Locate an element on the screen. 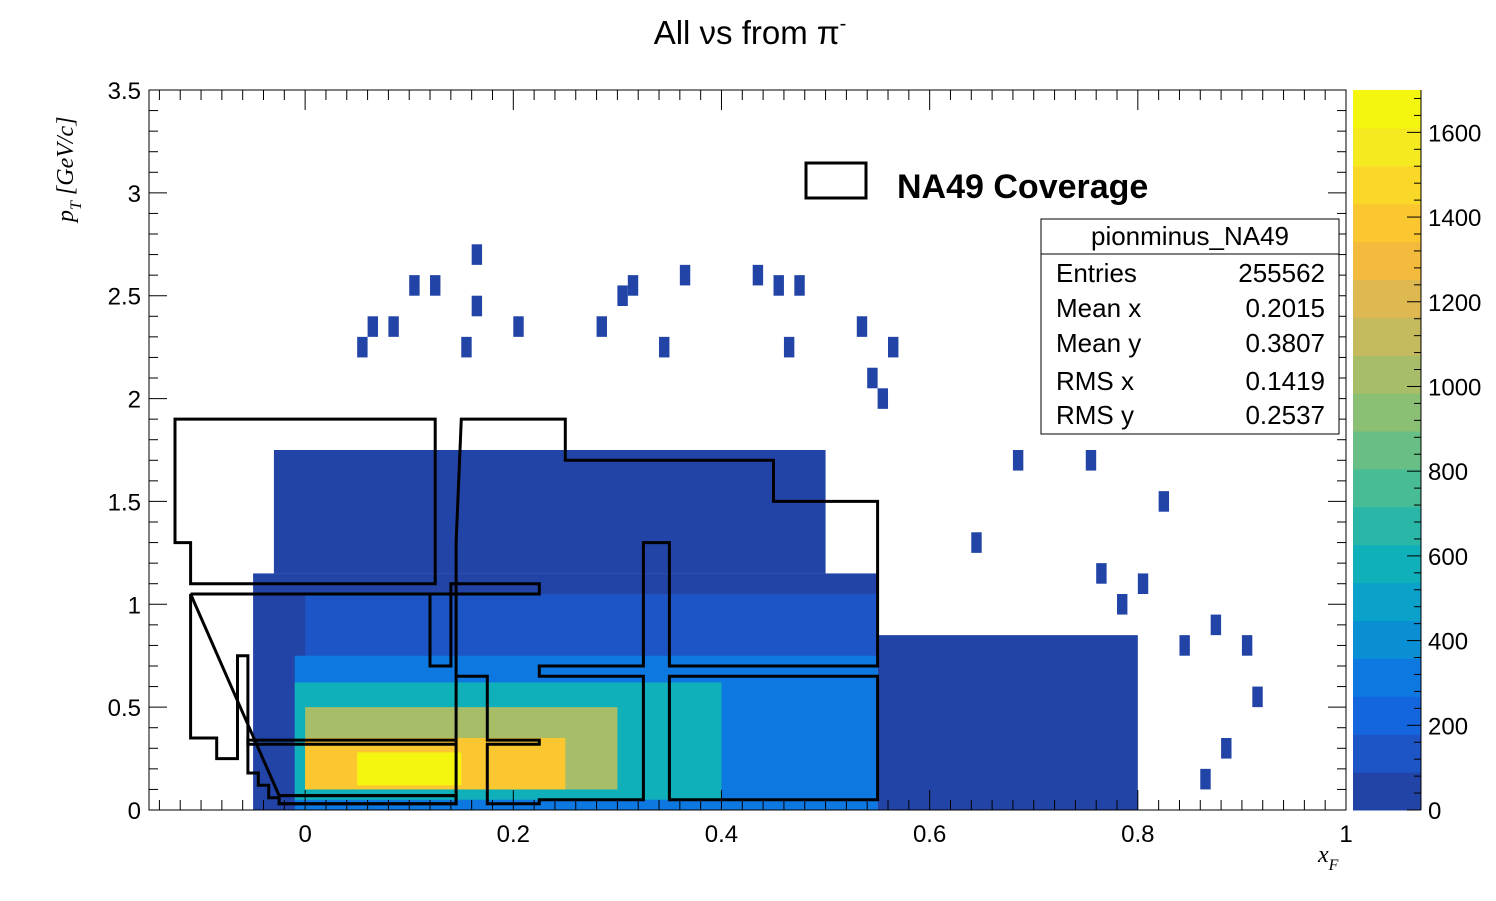 This screenshot has width=1496, height=901. colorbar-tick-label: 400 is located at coordinates (1448, 642).